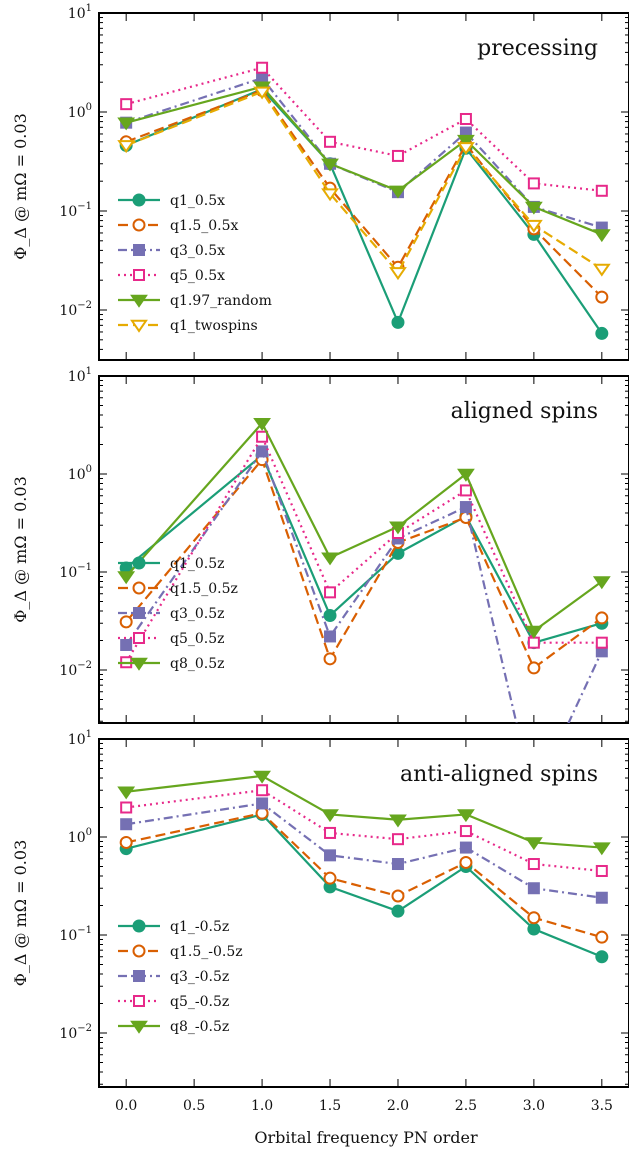  I want to click on legend-label: q5_-0.5z, so click(199, 1002).